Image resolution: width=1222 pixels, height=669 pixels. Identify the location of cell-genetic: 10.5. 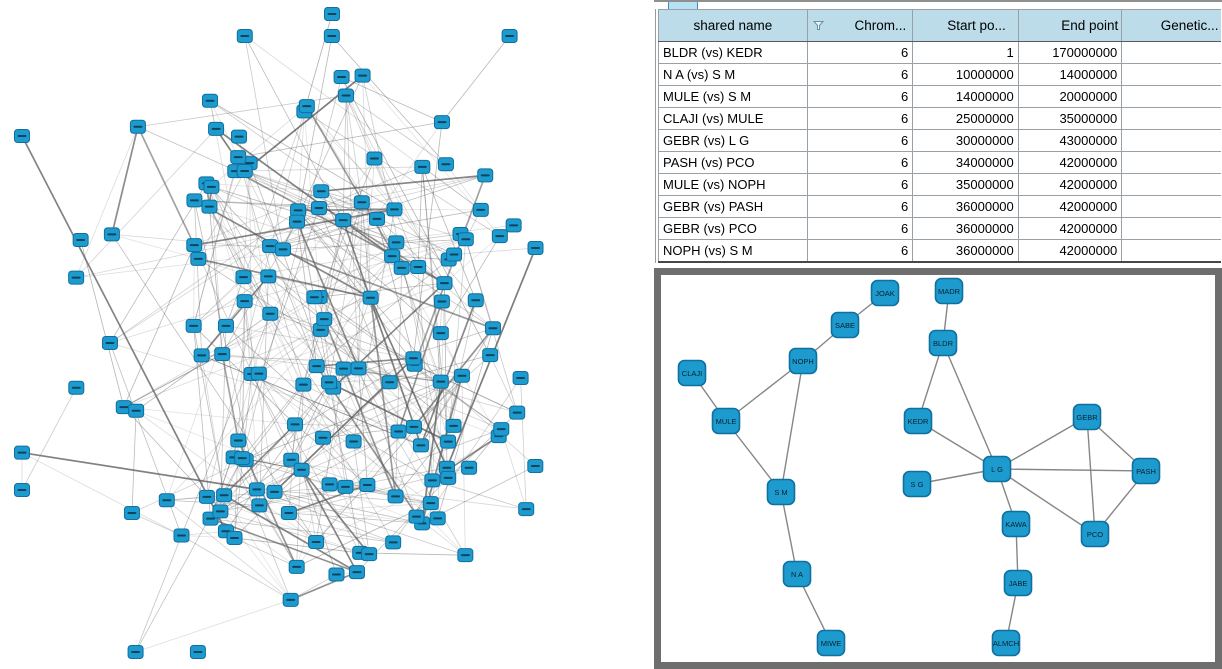
(1171, 184).